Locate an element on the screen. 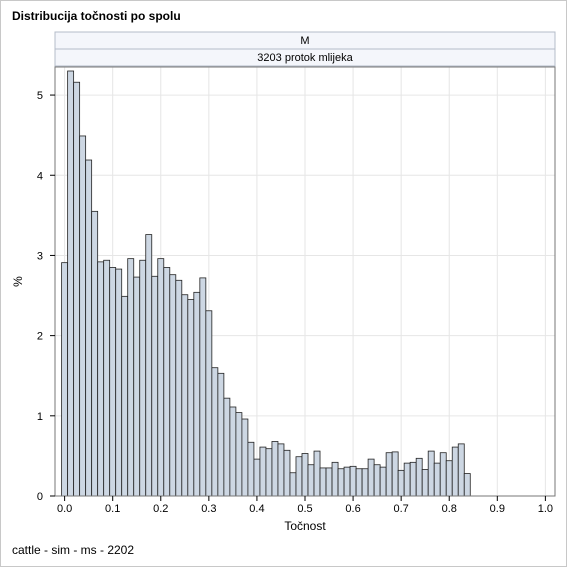 The height and width of the screenshot is (567, 567). panel-header-label-2: 3203 protok mlijeka is located at coordinates (305, 58).